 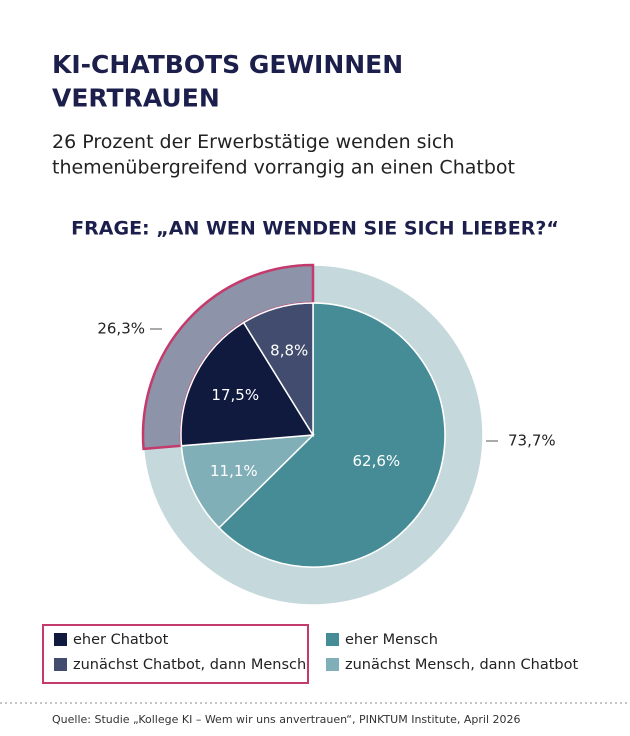 I want to click on legend-label: eher Mensch, so click(x=391, y=640).